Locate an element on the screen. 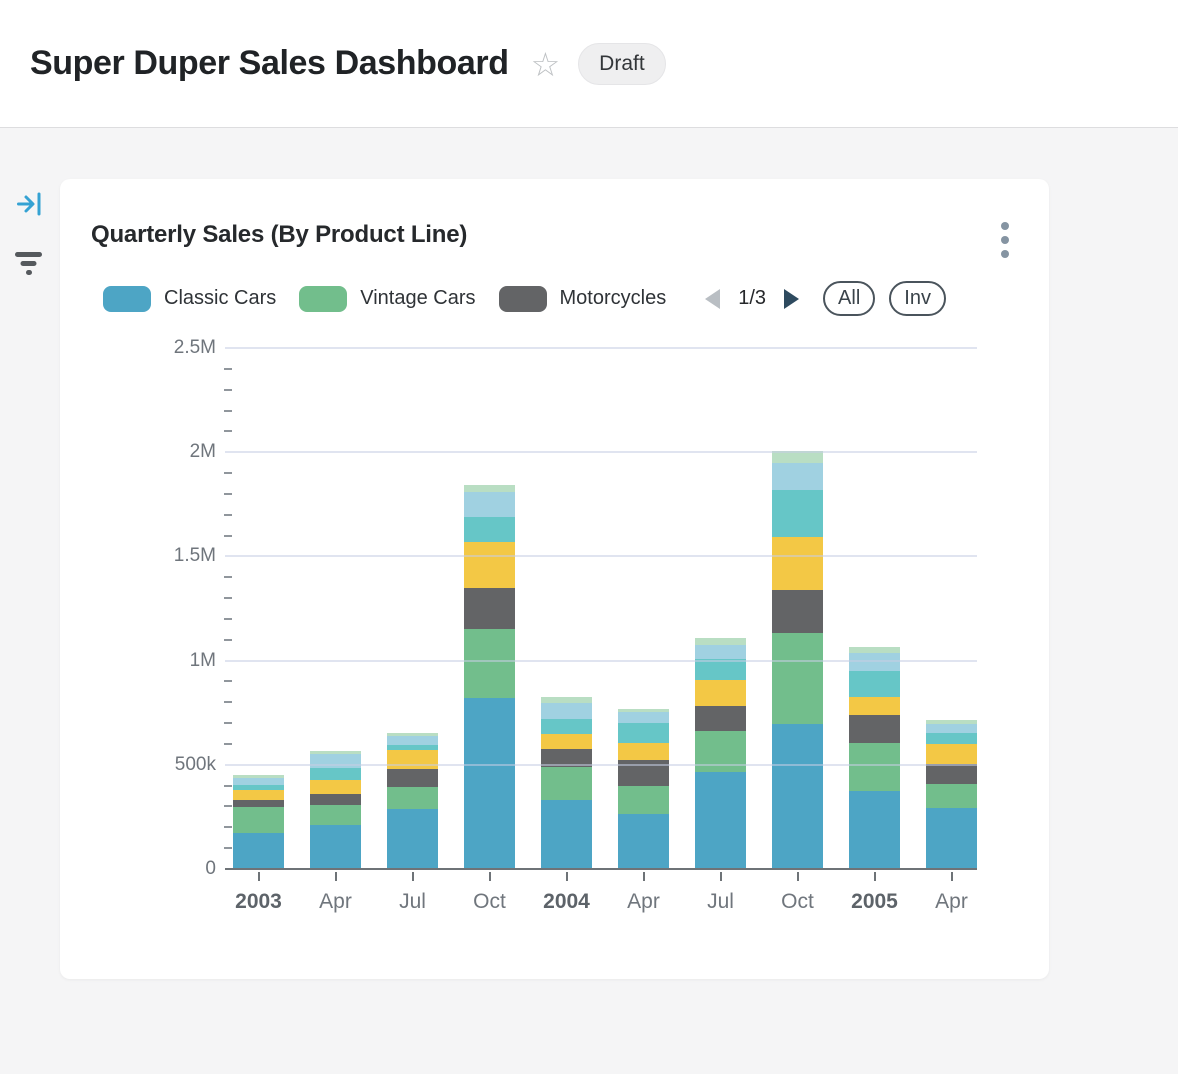 The image size is (1178, 1074). legend-item-classic-cars: Classic Cars is located at coordinates (189, 298).